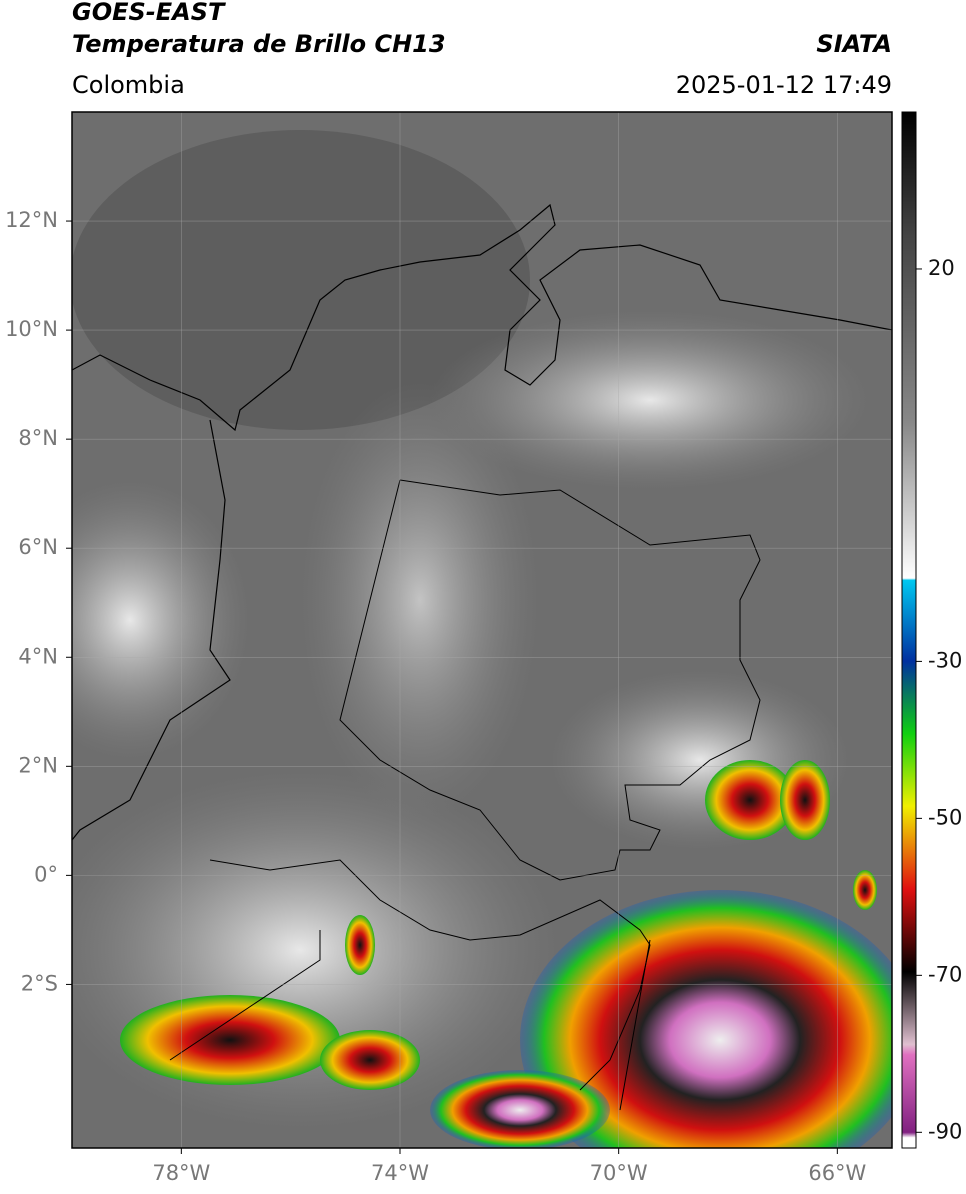  I want to click on colorbar-tick-label: -30, so click(945, 660).